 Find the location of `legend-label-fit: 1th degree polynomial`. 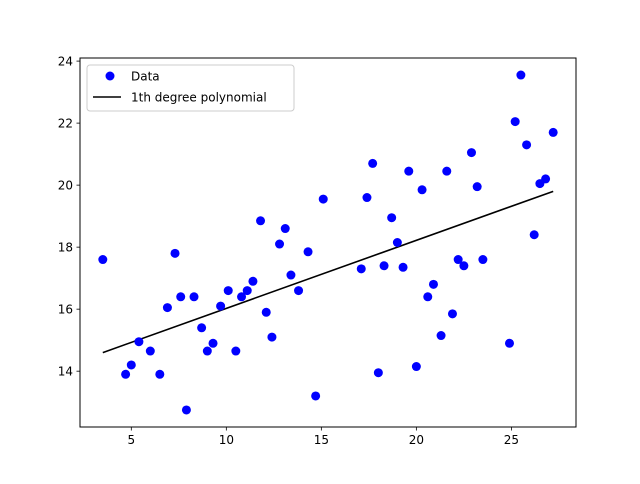

legend-label-fit: 1th degree polynomial is located at coordinates (199, 98).